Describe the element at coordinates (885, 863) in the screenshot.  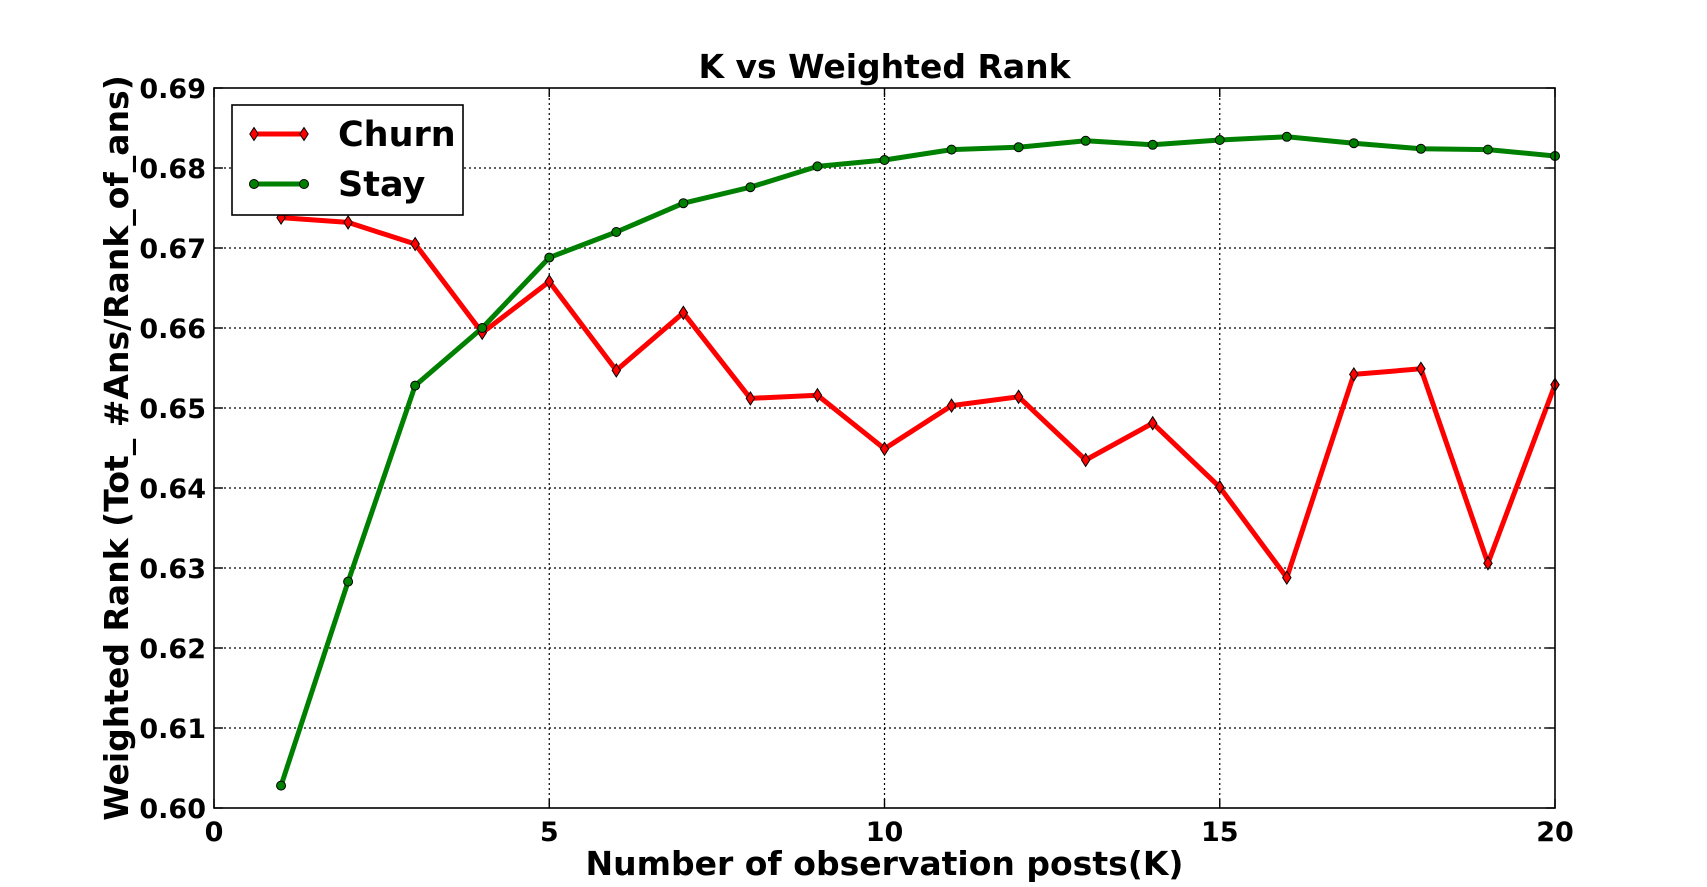
I see `x-axis-title: Number of observation posts(K)` at that location.